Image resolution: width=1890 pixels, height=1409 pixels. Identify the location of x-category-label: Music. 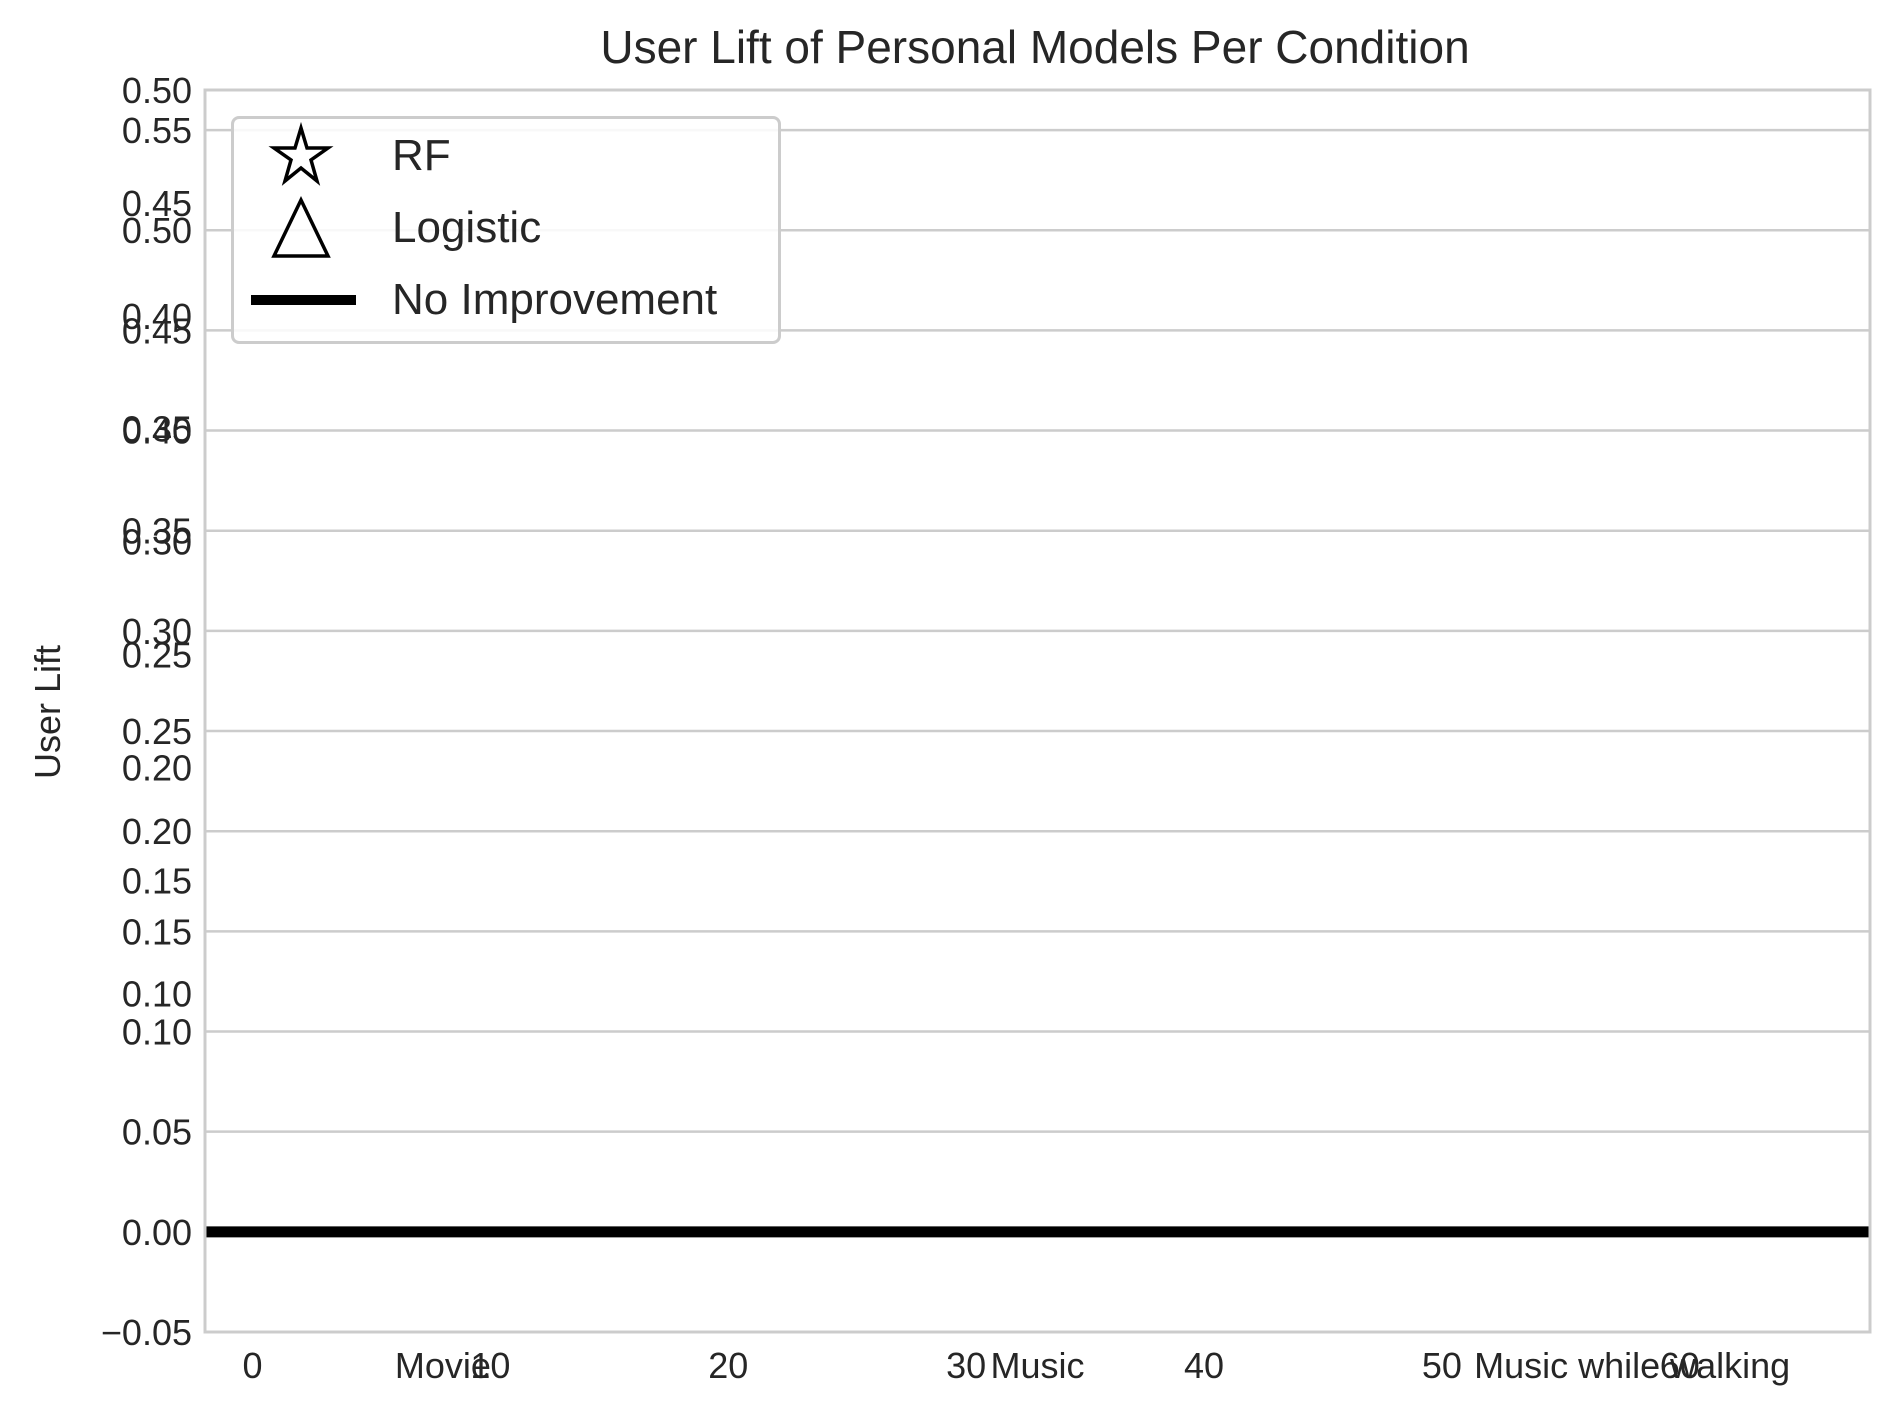
(1037, 1365).